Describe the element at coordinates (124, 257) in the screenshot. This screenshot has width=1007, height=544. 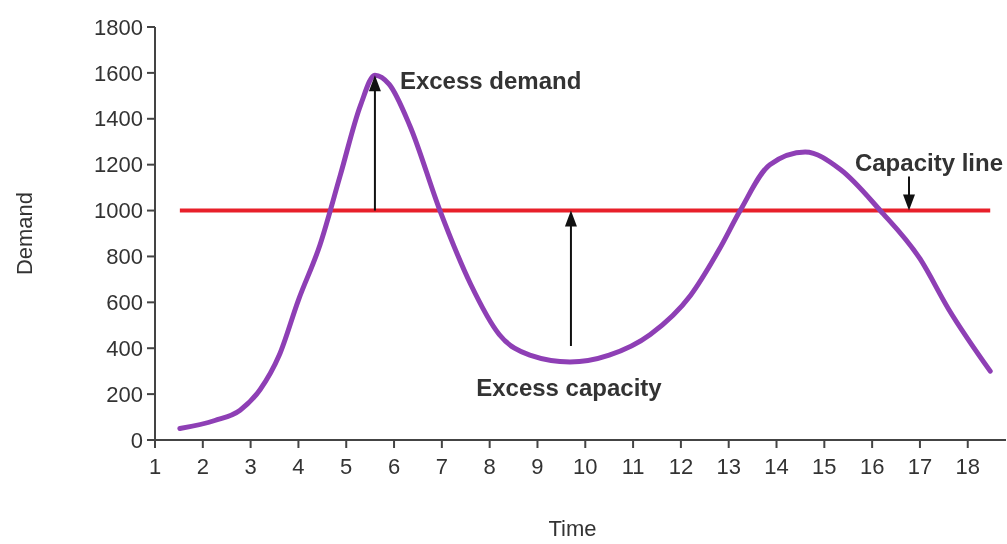
I see `y-tick-label: 800` at that location.